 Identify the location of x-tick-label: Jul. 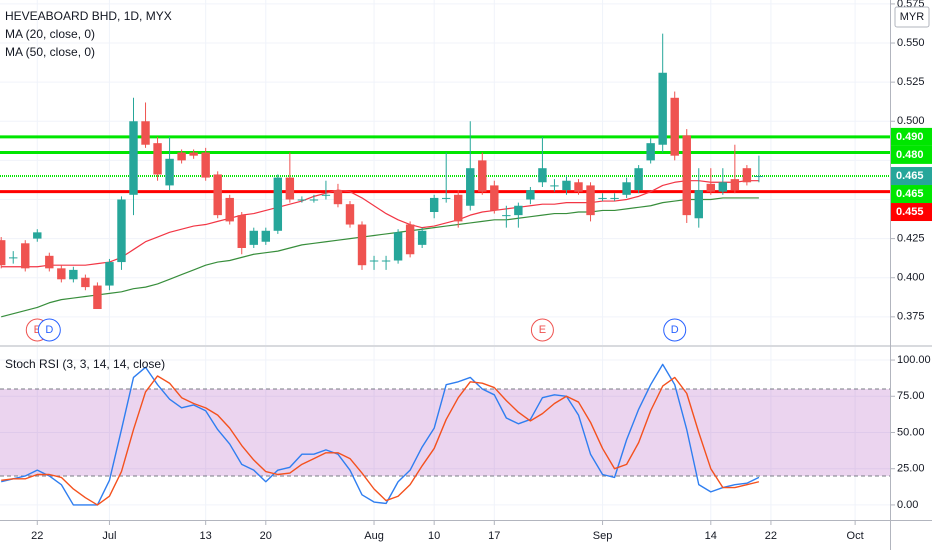
(109, 536).